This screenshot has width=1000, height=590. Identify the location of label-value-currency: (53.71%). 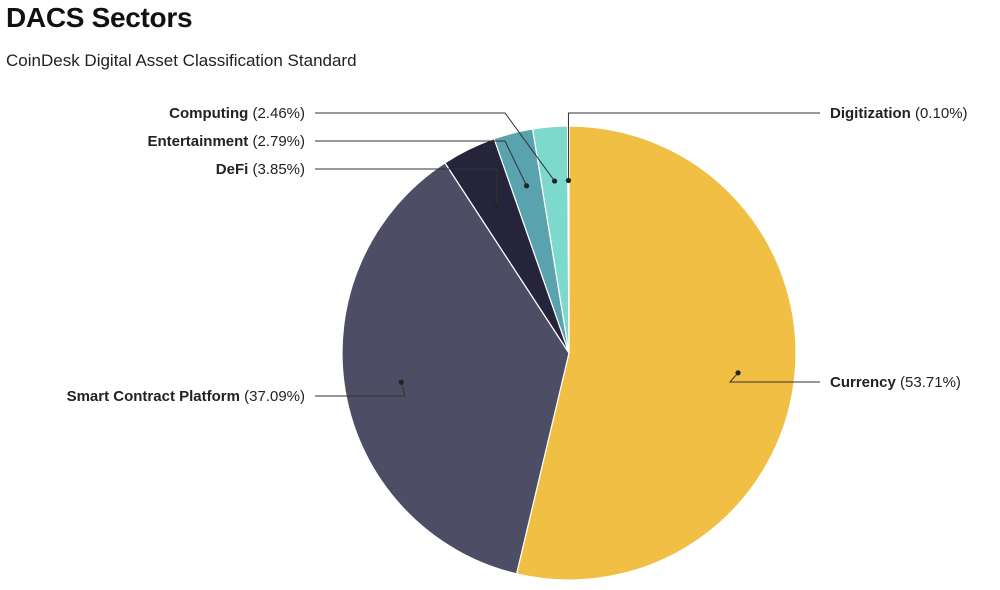
(930, 382).